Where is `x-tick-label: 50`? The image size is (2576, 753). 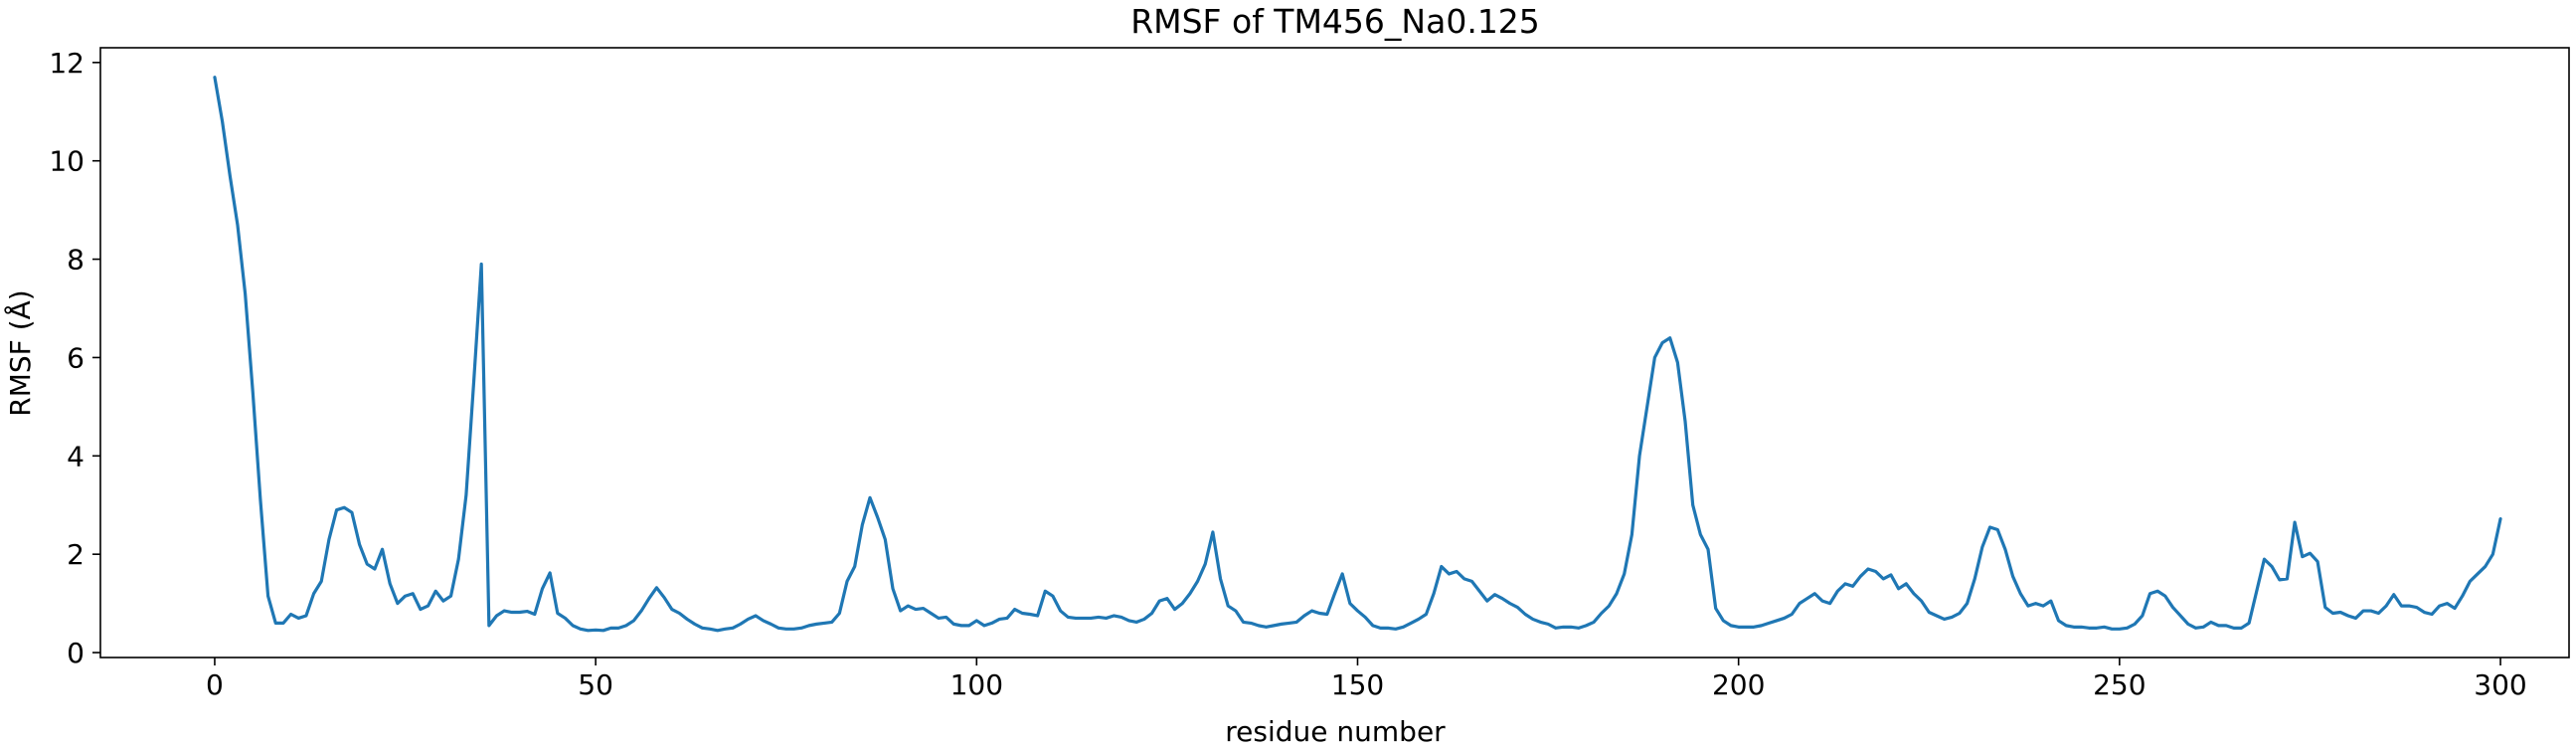 x-tick-label: 50 is located at coordinates (595, 684).